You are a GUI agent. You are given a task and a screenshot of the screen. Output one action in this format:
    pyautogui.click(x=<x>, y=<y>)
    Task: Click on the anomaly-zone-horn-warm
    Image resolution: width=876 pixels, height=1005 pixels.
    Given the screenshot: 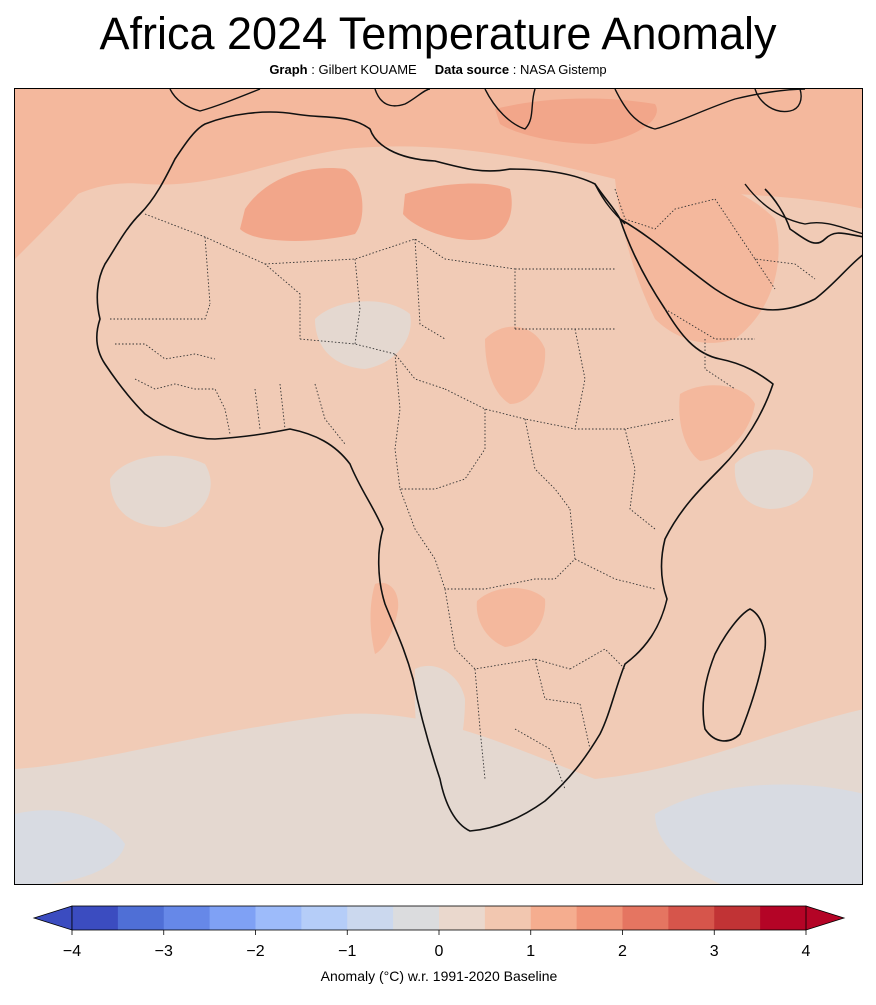 What is the action you would take?
    pyautogui.click(x=717, y=423)
    